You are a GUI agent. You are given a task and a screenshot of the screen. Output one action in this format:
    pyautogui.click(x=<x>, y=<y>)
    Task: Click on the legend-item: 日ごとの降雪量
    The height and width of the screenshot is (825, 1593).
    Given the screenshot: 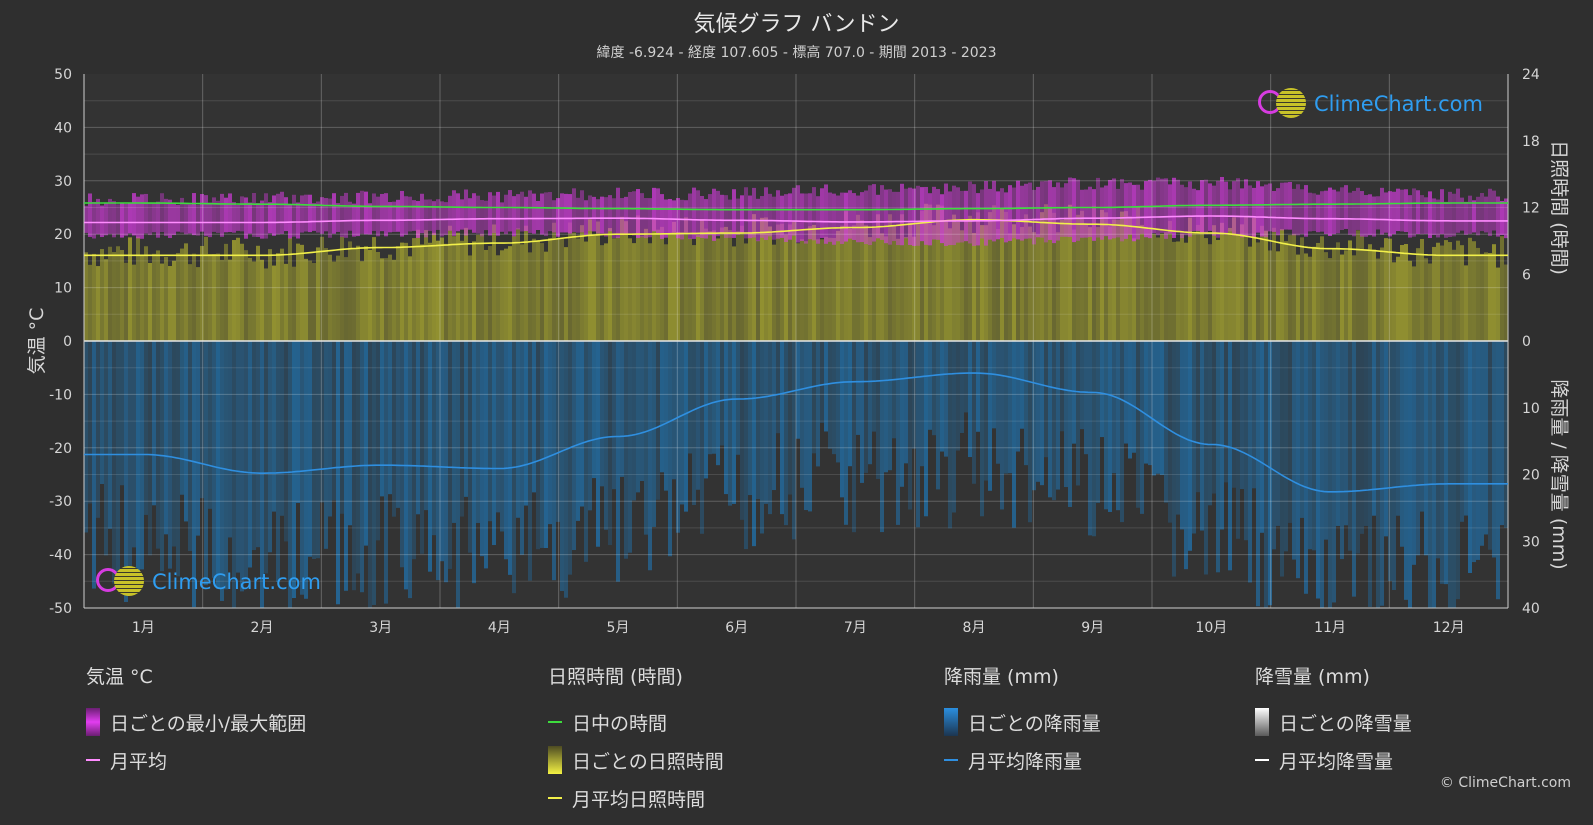 What is the action you would take?
    pyautogui.click(x=1333, y=722)
    